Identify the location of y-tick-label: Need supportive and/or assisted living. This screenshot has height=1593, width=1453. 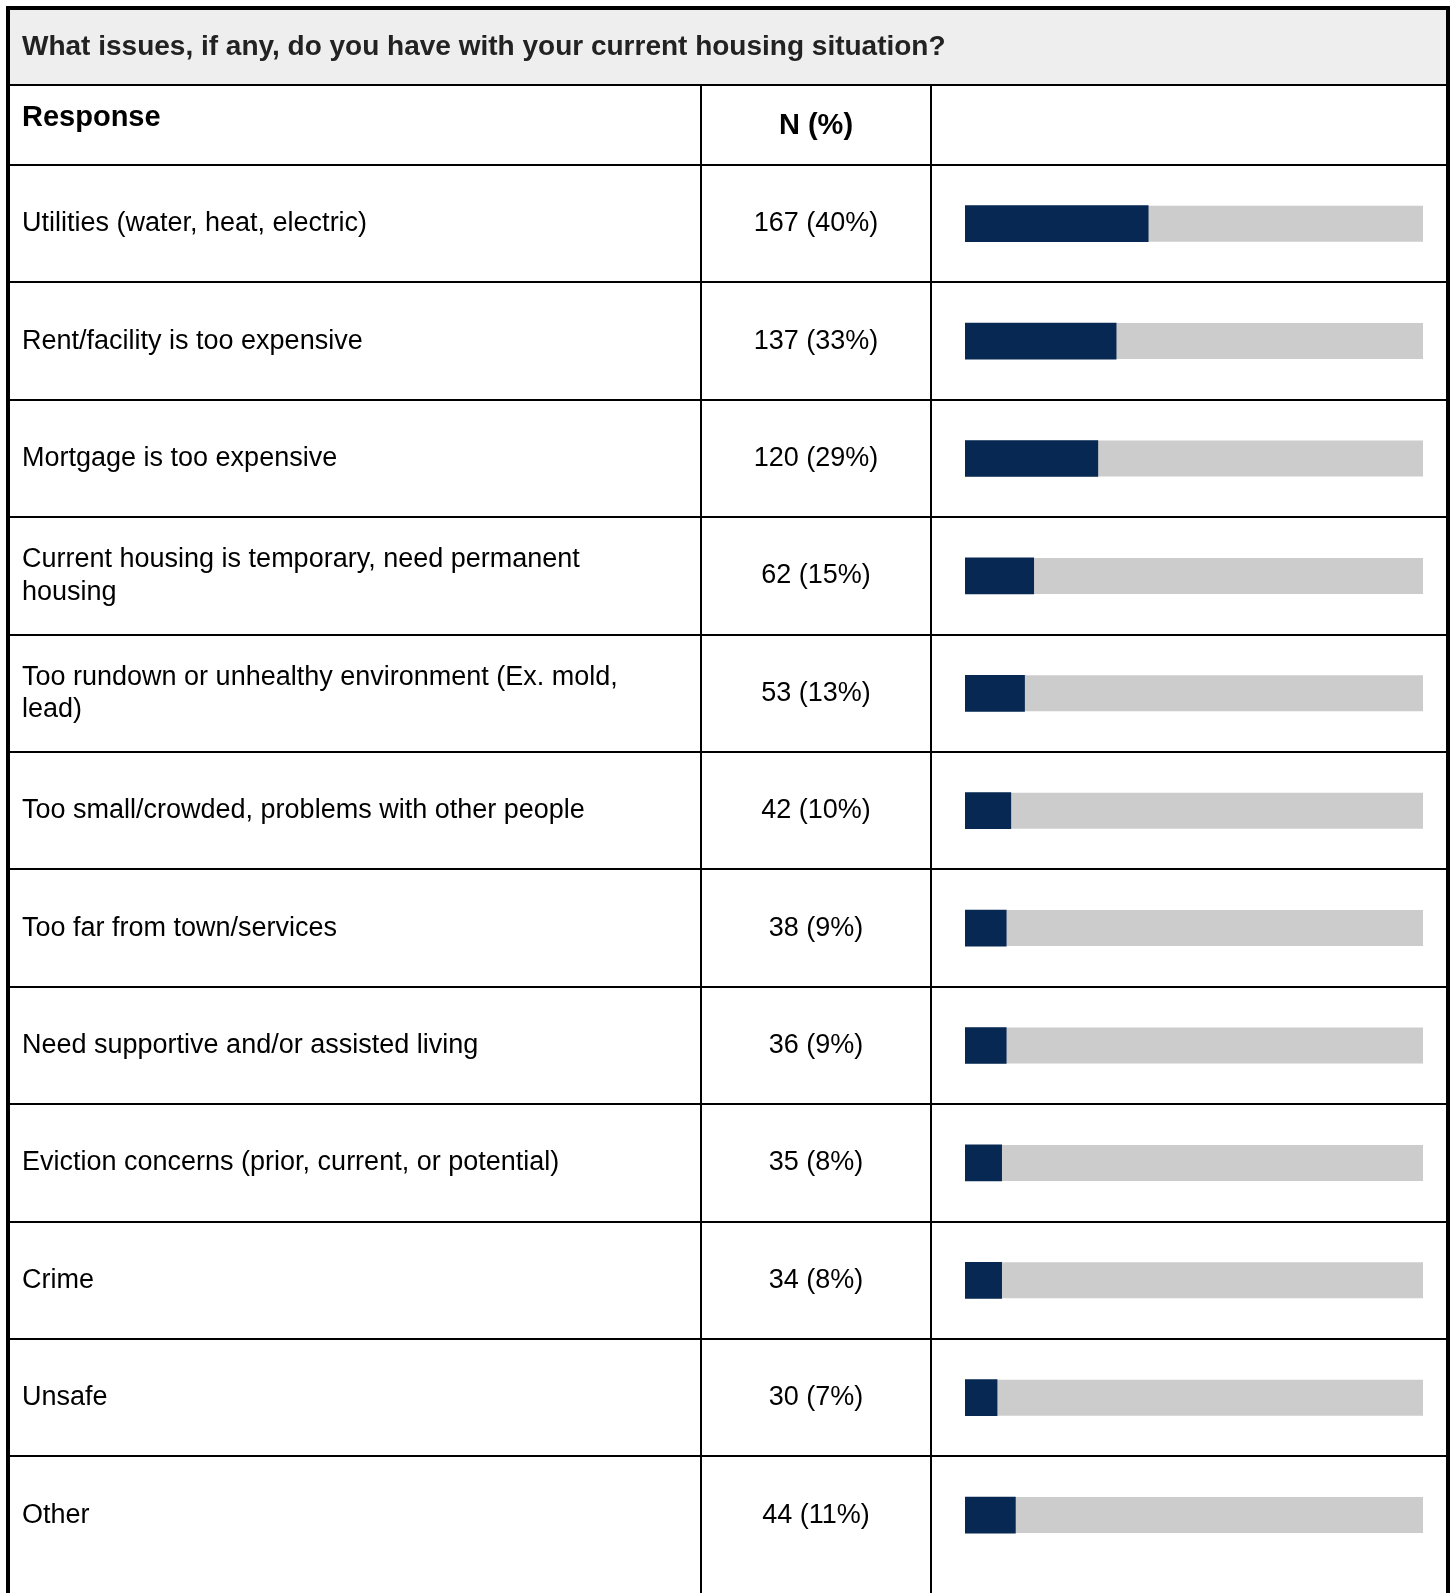
(250, 1043).